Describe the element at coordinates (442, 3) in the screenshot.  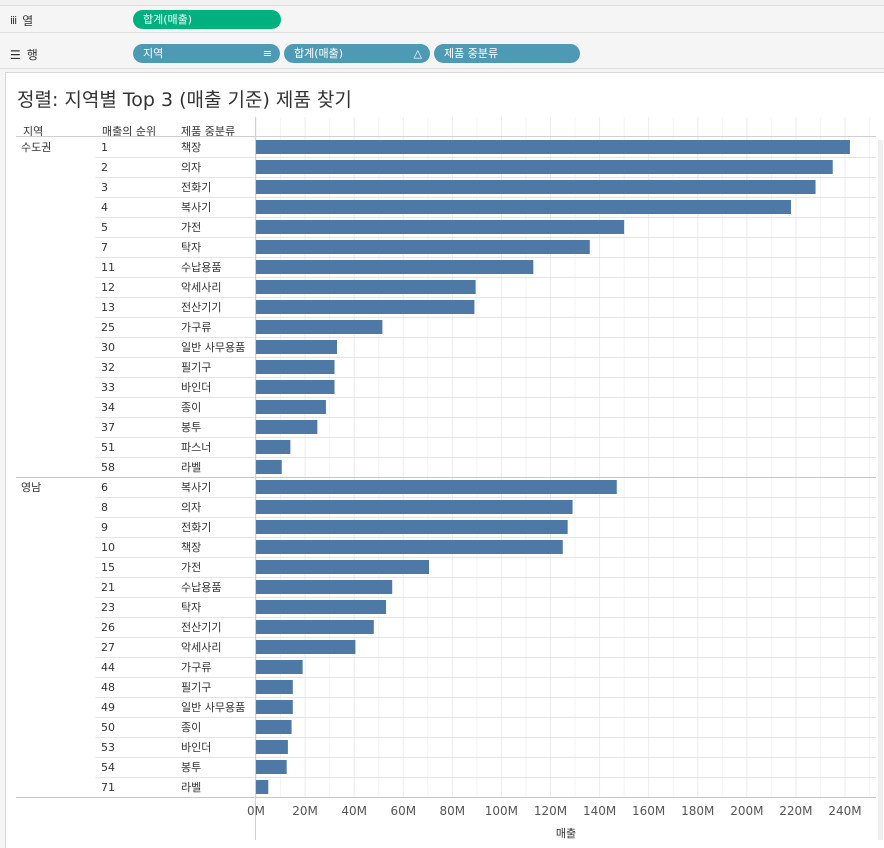
I see `toolbar-strip` at that location.